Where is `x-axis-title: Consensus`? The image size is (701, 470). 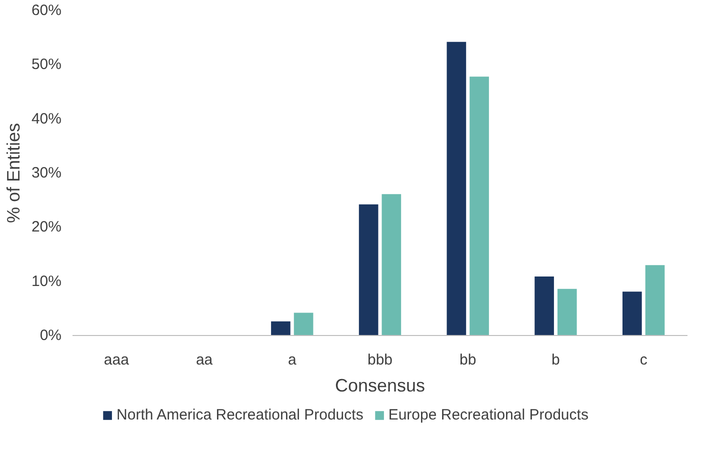
x-axis-title: Consensus is located at coordinates (380, 386).